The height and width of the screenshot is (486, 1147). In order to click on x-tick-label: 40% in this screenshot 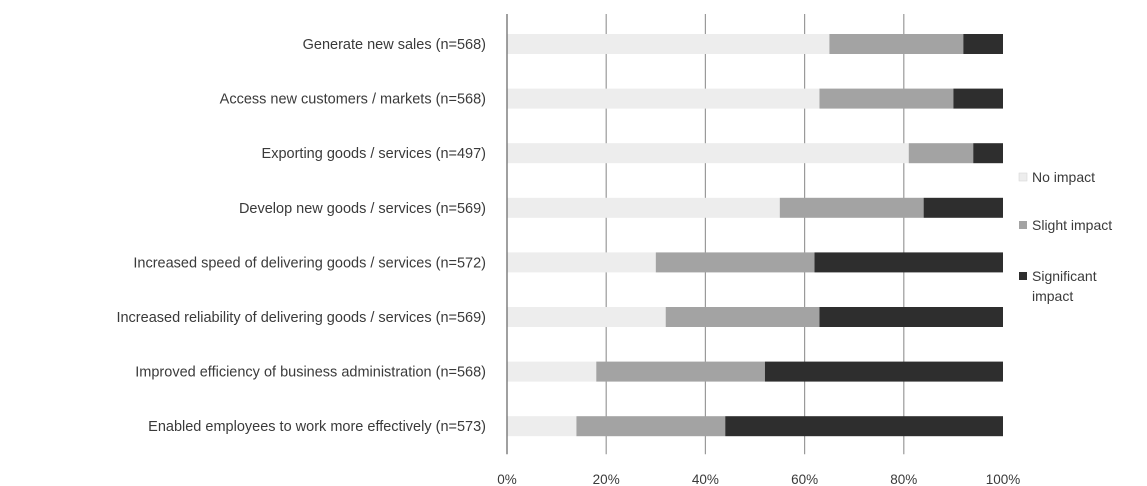, I will do `click(705, 479)`.